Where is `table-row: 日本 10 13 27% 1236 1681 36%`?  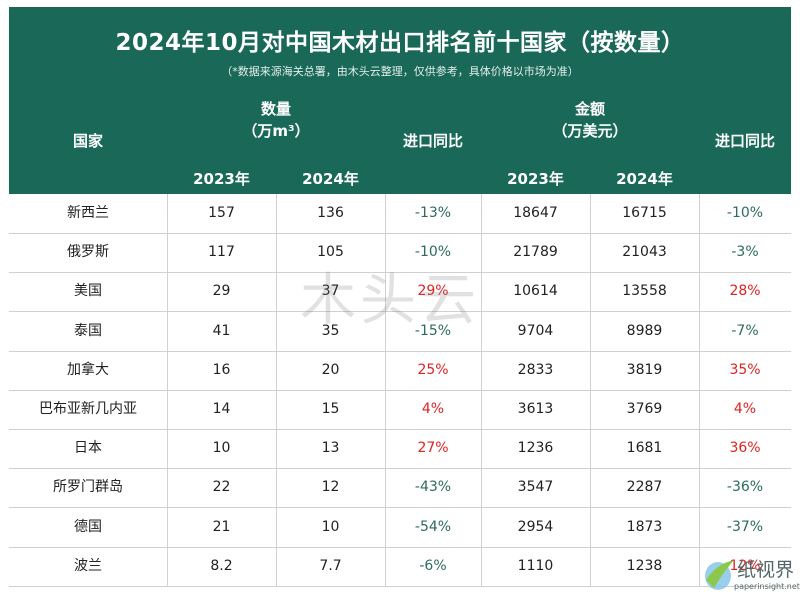 table-row: 日本 10 13 27% 1236 1681 36% is located at coordinates (400, 449).